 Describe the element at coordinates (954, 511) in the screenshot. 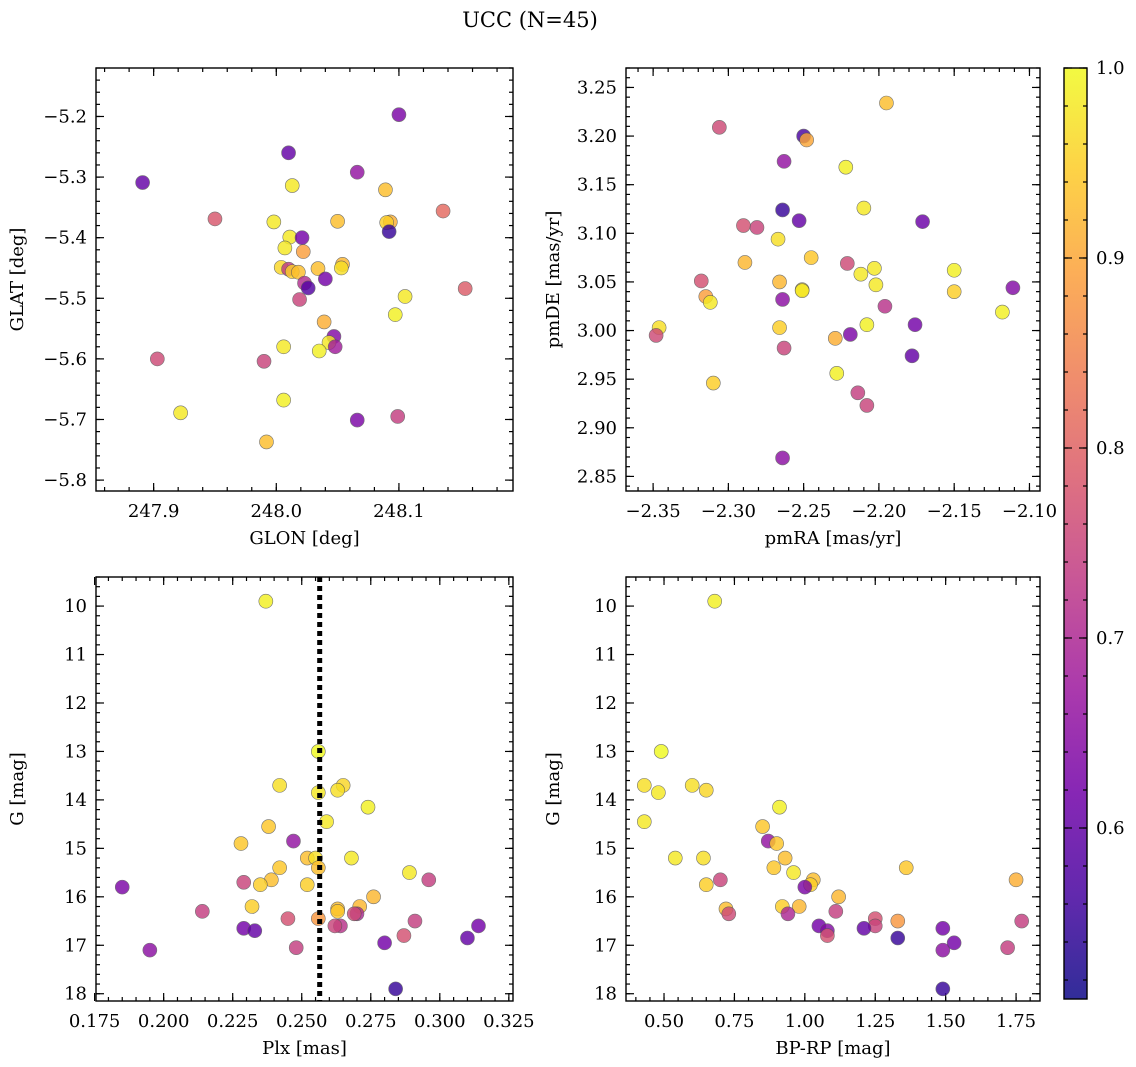

I see `pmra-pmde-x-tick-label: −2.15` at that location.